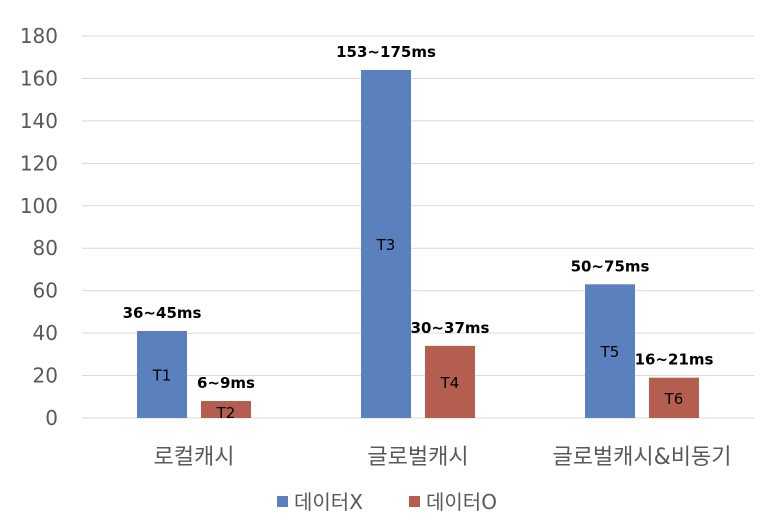 The width and height of the screenshot is (782, 526). I want to click on data-label: 36~45ms, so click(162, 313).